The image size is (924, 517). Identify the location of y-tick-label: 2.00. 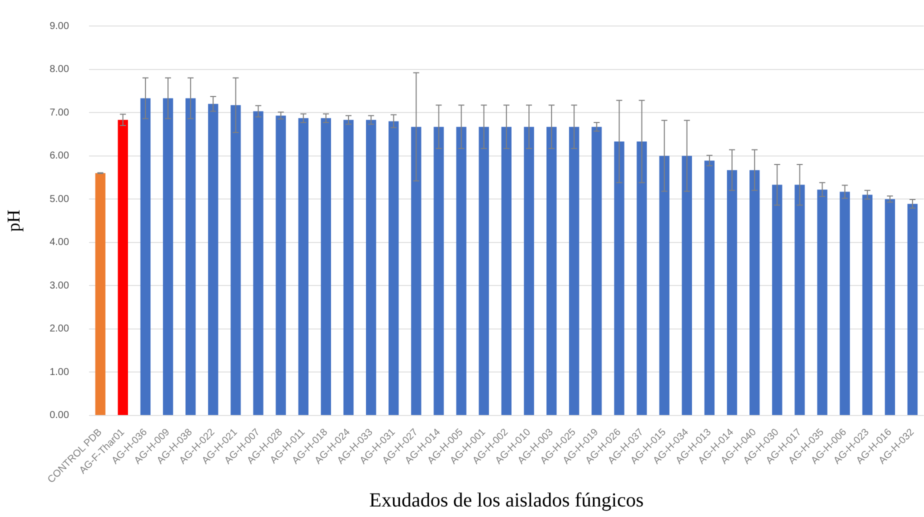
(60, 329).